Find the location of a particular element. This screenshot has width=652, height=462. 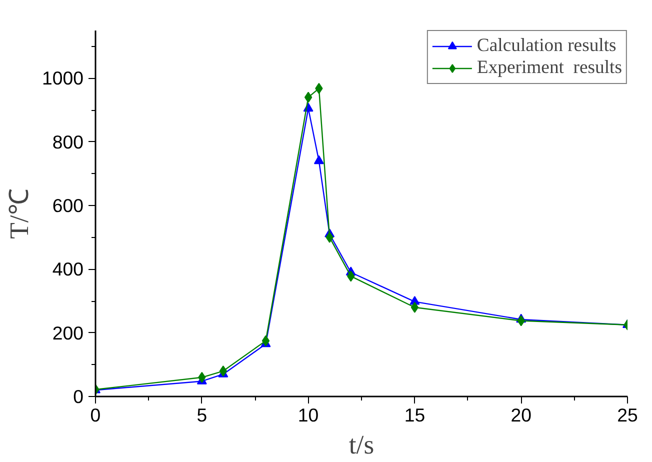

y-tick-label: 0 is located at coordinates (78, 396).